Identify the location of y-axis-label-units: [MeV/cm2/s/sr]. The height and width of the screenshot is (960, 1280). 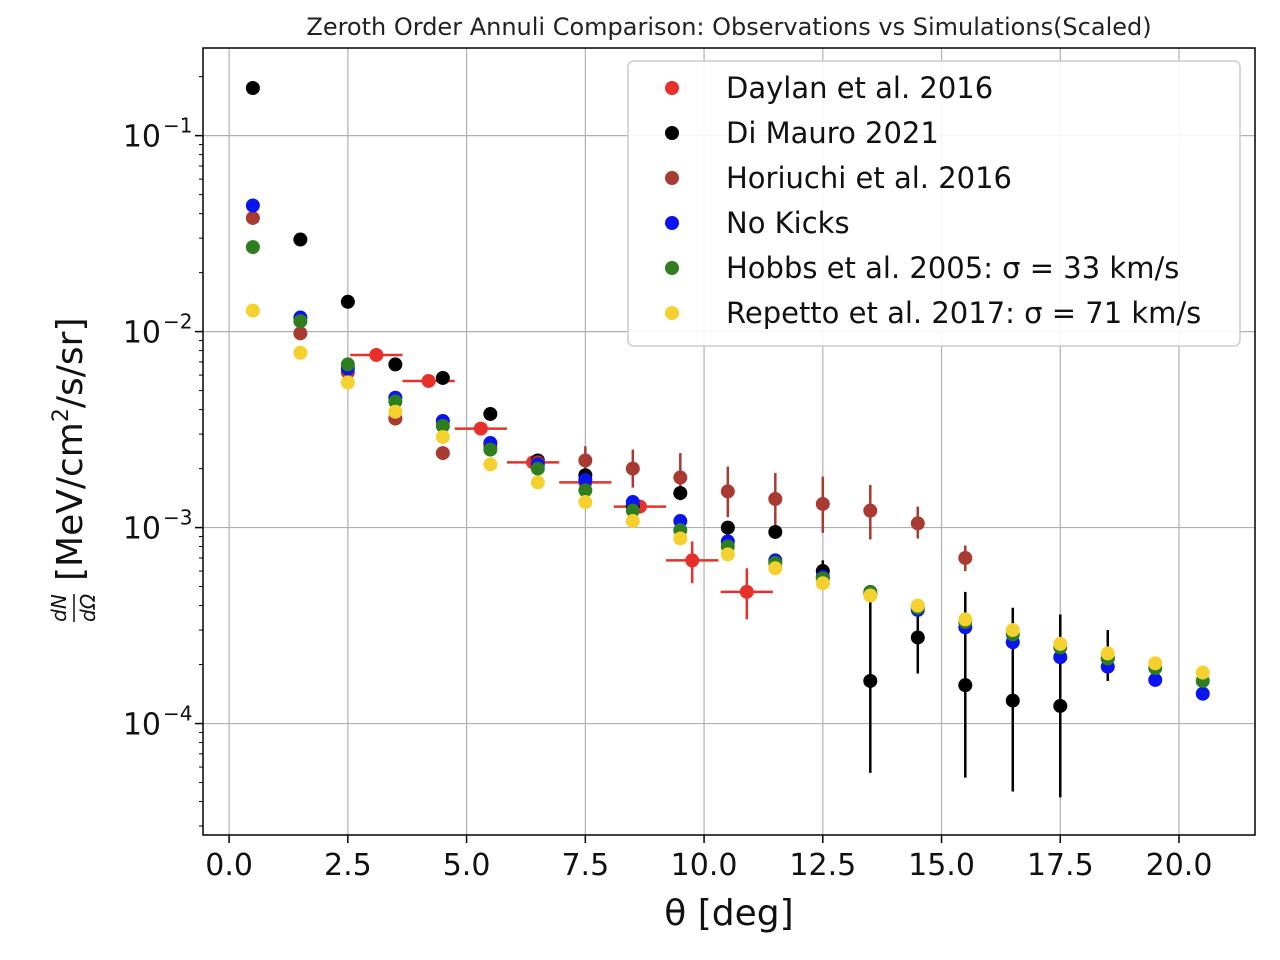
(70, 450).